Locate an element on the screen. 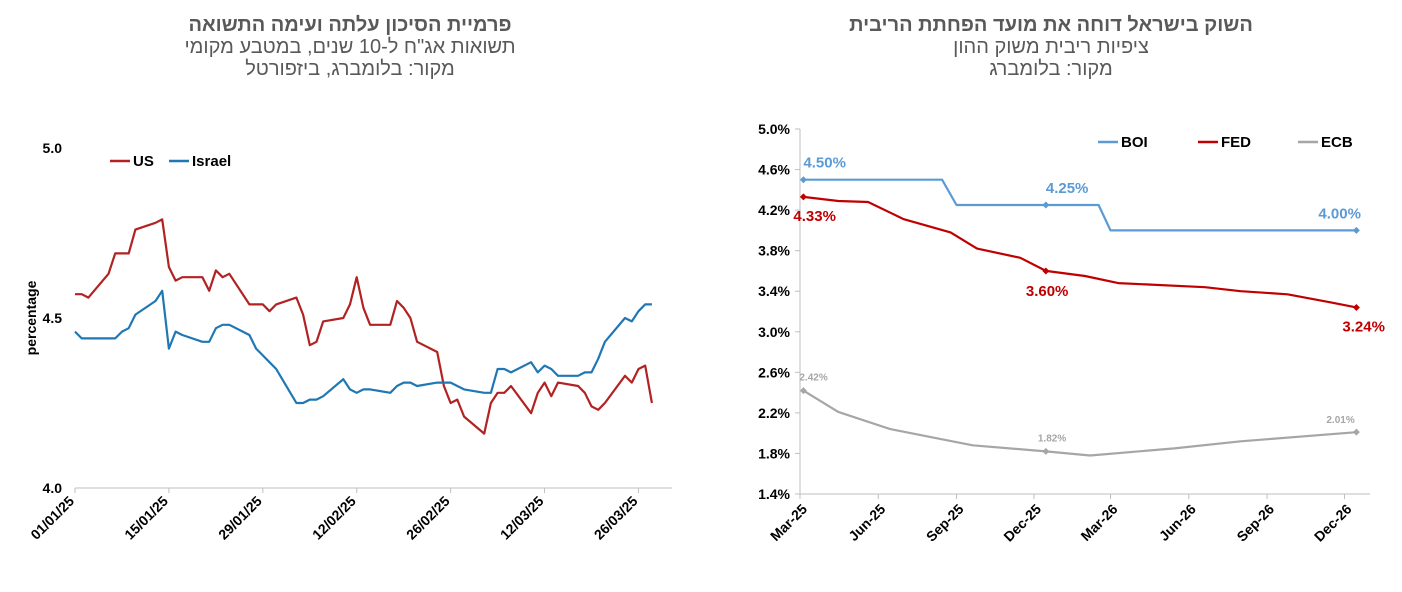 The image size is (1402, 592). y-tick-label: 1.8% is located at coordinates (774, 453).